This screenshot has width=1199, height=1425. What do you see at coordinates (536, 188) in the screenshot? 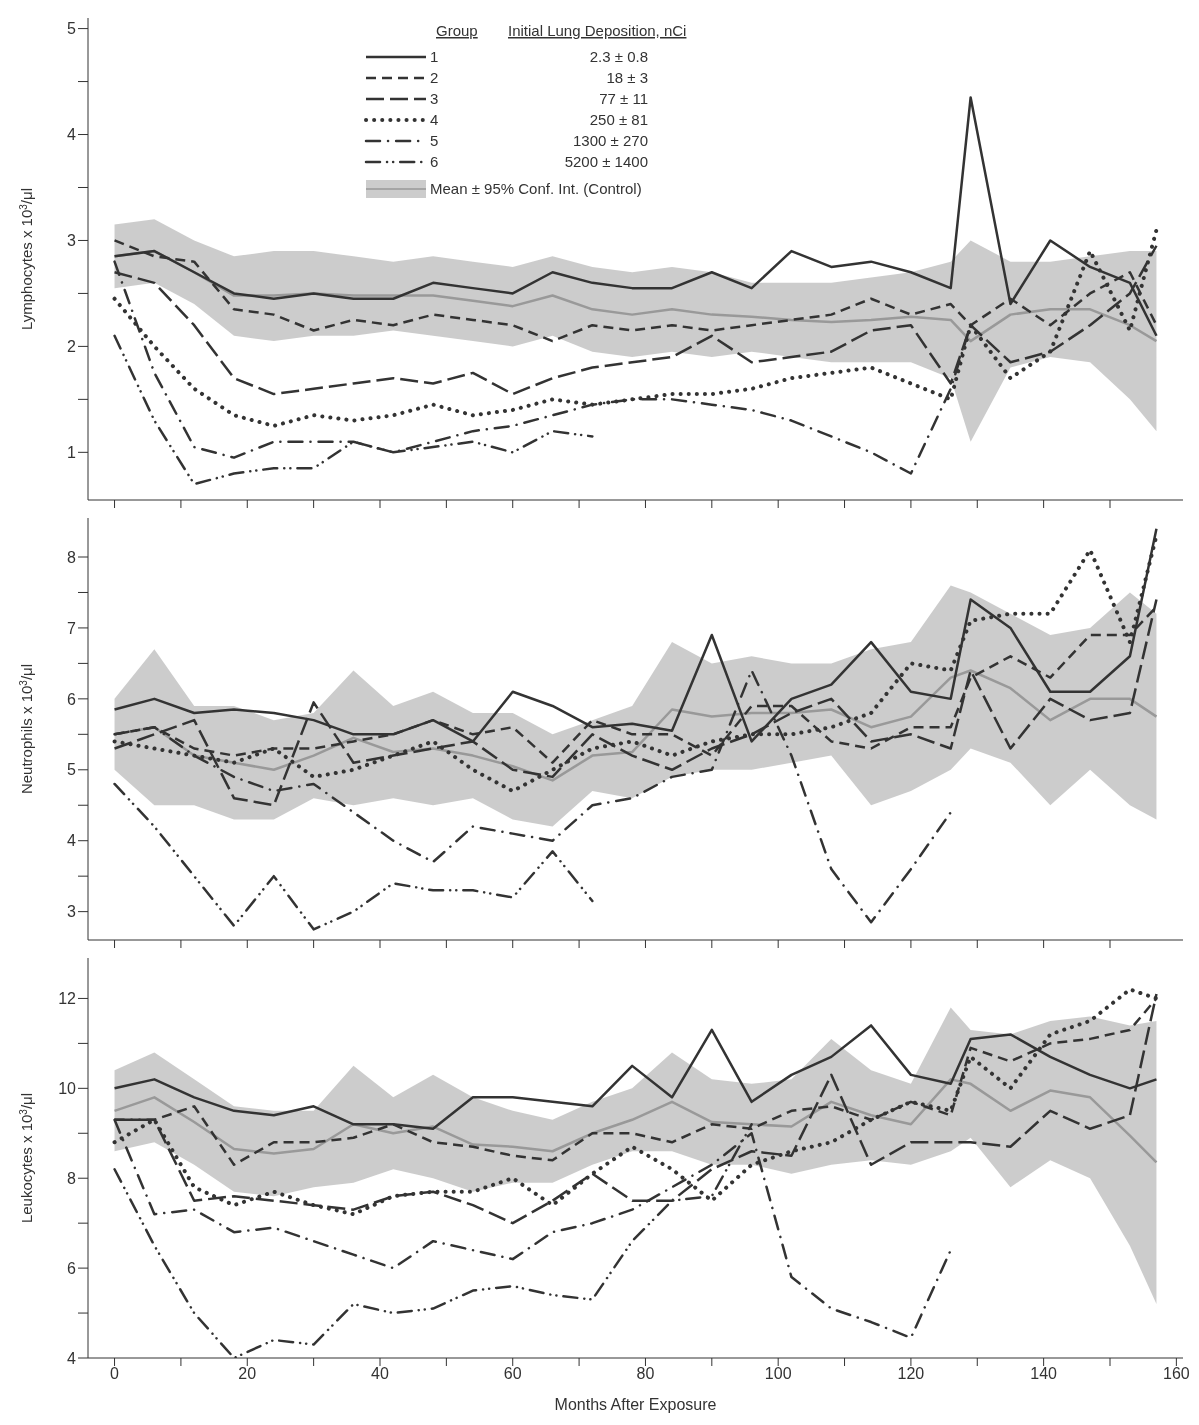
I see `legend-label: Mean ± 95% Conf. Int. (Control)` at bounding box center [536, 188].